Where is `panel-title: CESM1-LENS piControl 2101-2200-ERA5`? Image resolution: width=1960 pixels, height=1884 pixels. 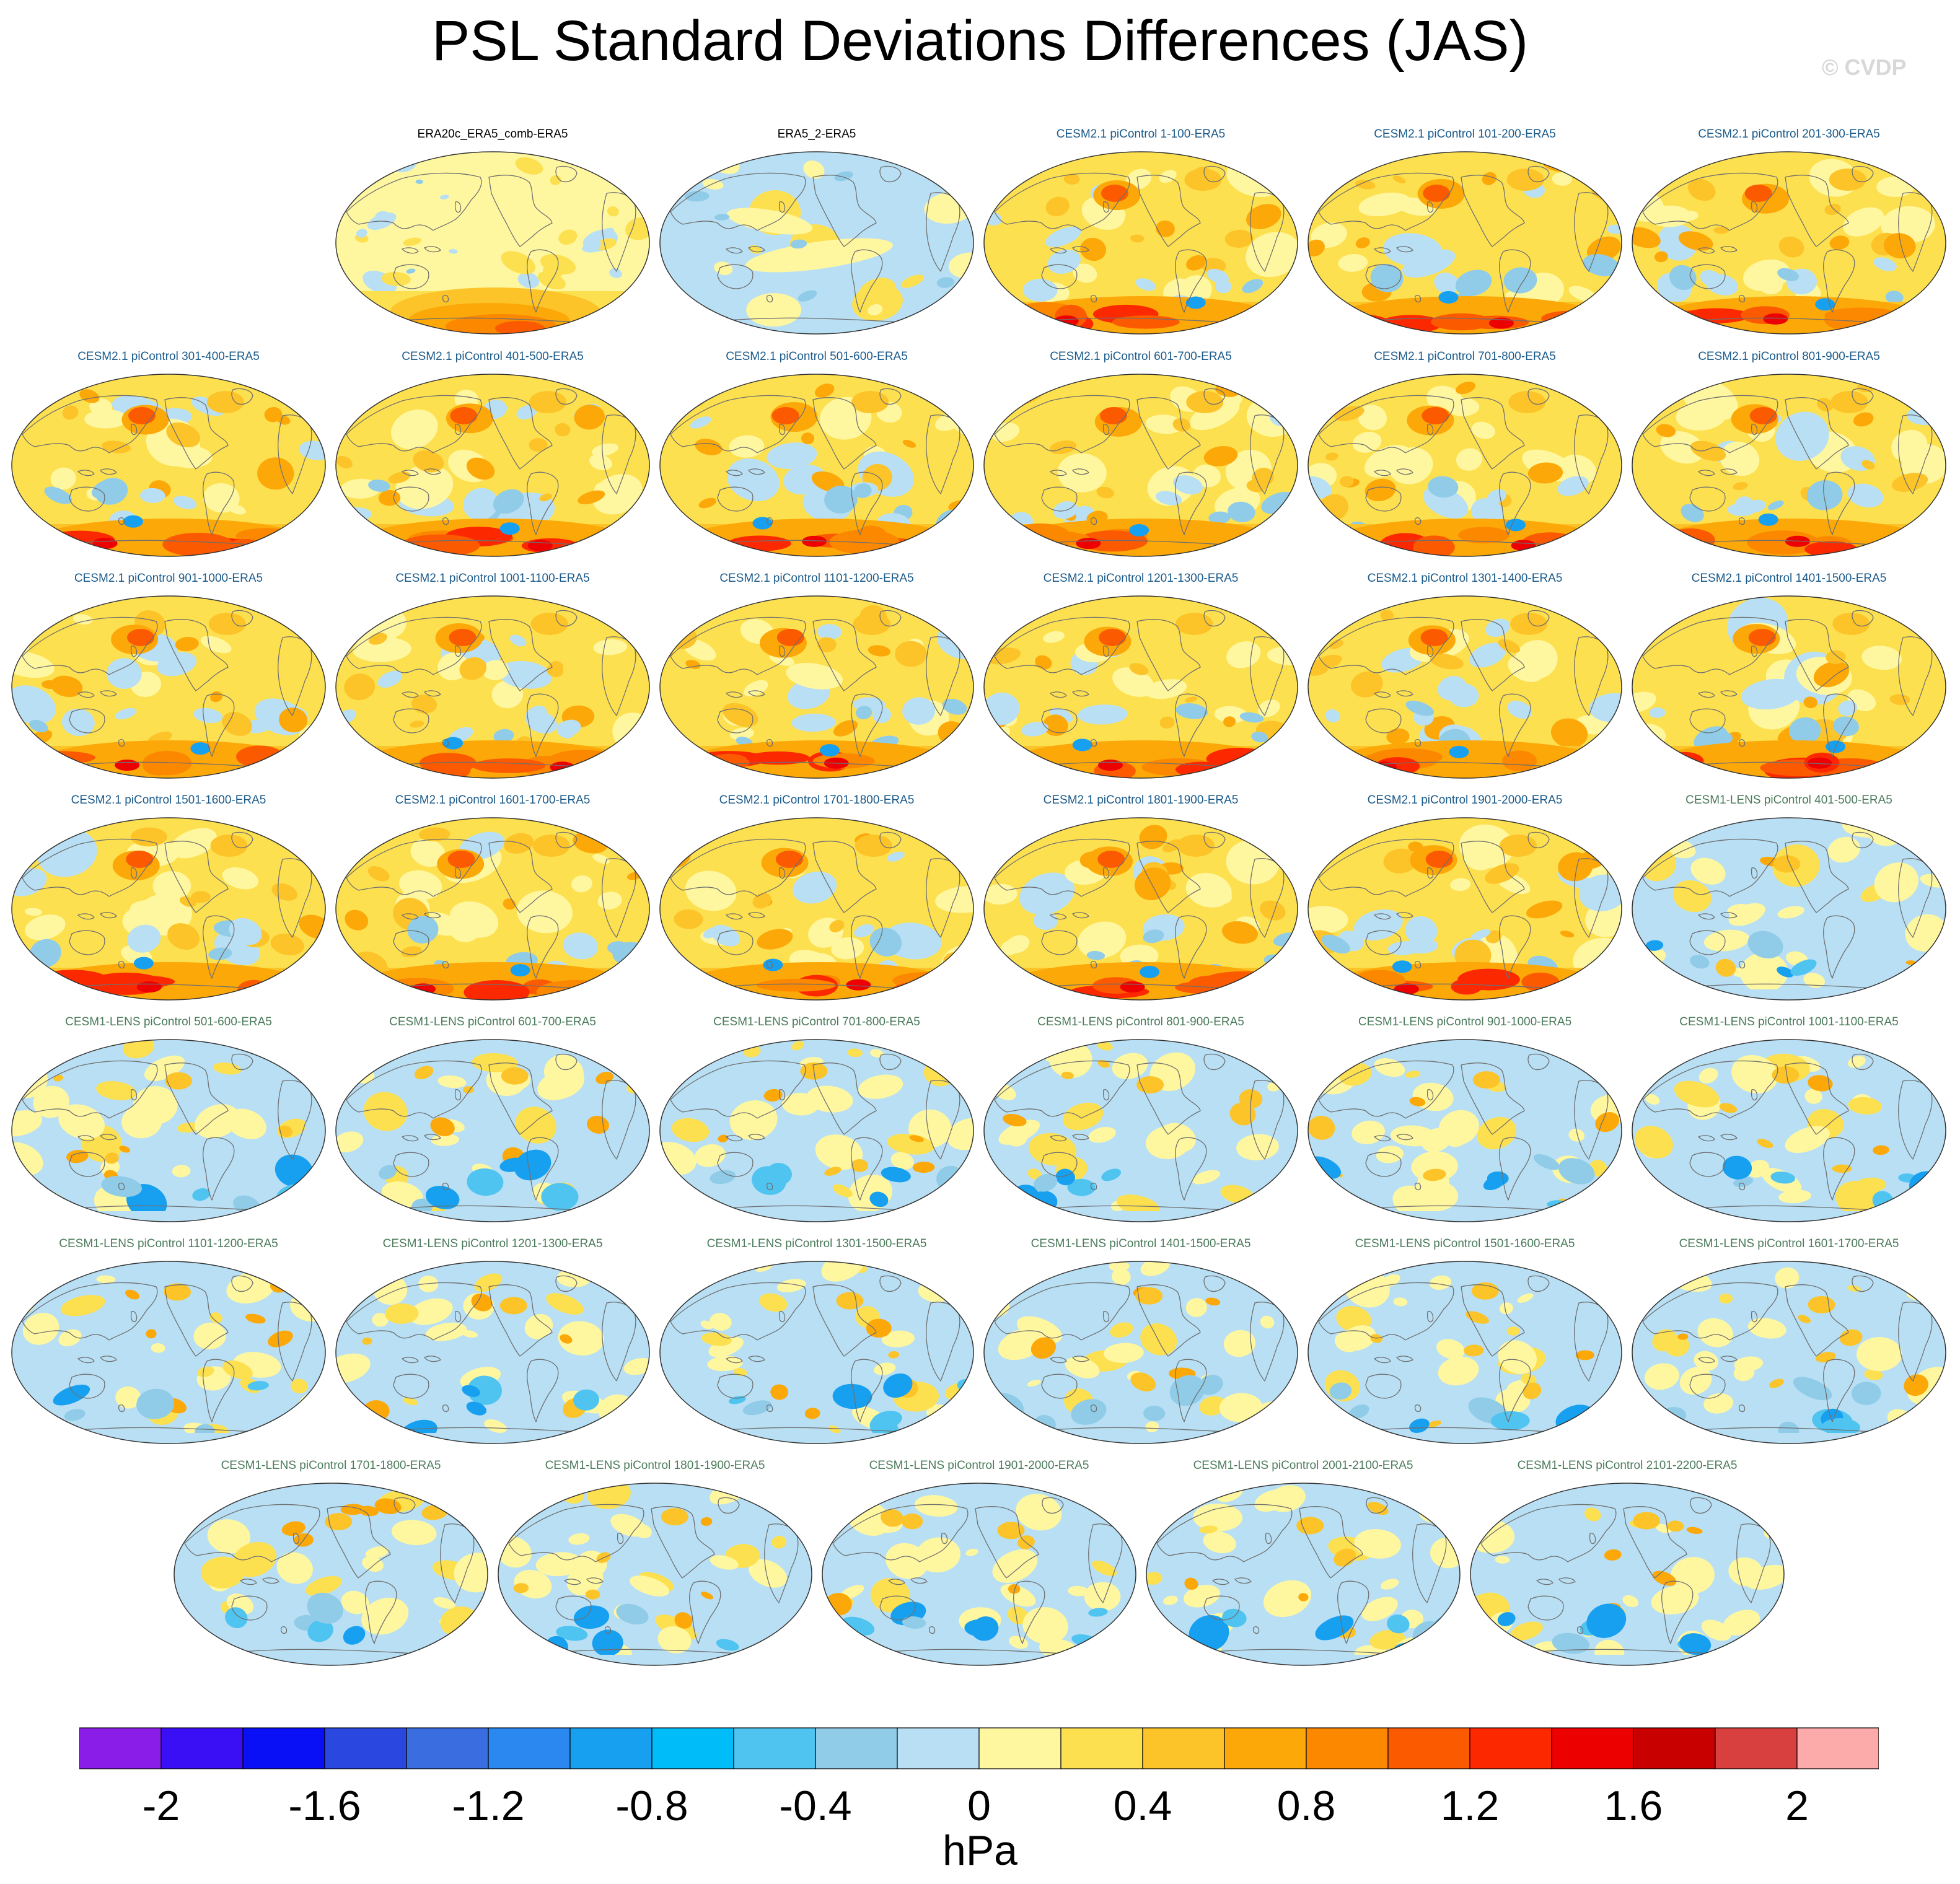
panel-title: CESM1-LENS piControl 2101-2200-ERA5 is located at coordinates (1627, 1465).